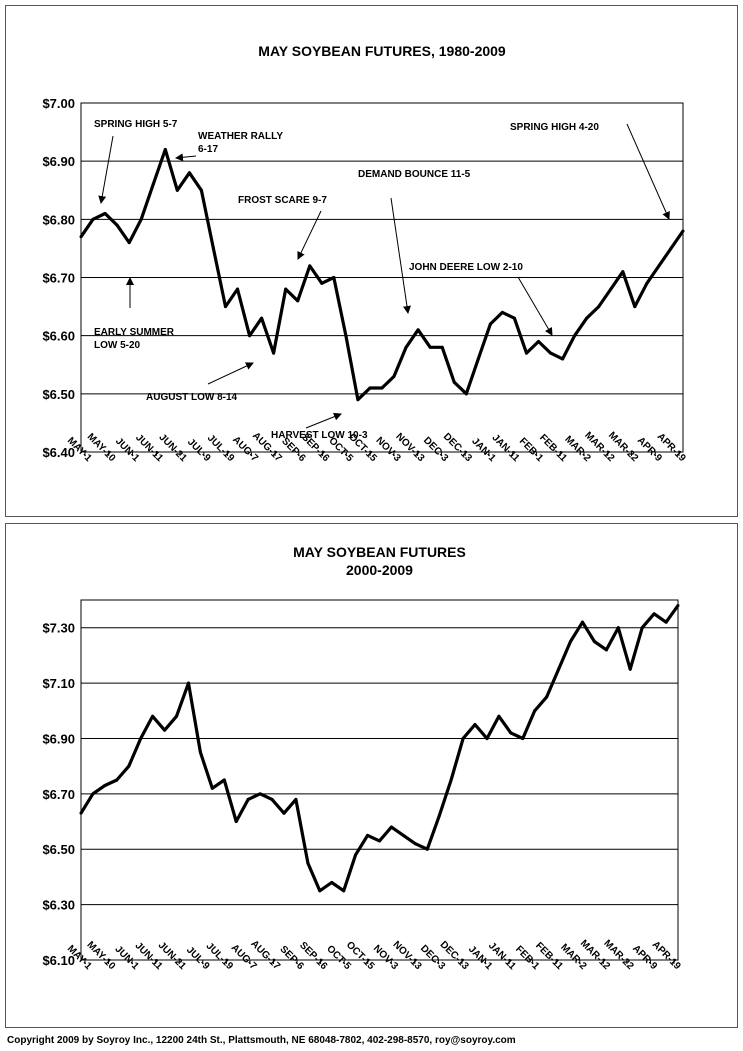 Image resolution: width=743 pixels, height=1051 pixels. What do you see at coordinates (382, 51) in the screenshot?
I see `chart-title: MAY SOYBEAN FUTURES, 1980-2009` at bounding box center [382, 51].